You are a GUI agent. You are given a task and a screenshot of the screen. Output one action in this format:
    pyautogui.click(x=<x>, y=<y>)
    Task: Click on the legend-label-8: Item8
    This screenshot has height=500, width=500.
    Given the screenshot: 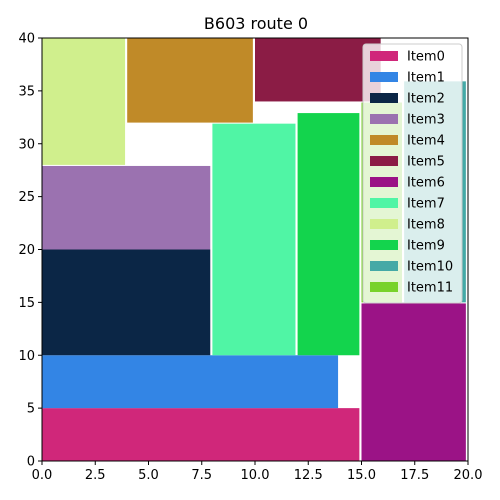 What is the action you would take?
    pyautogui.click(x=426, y=225)
    